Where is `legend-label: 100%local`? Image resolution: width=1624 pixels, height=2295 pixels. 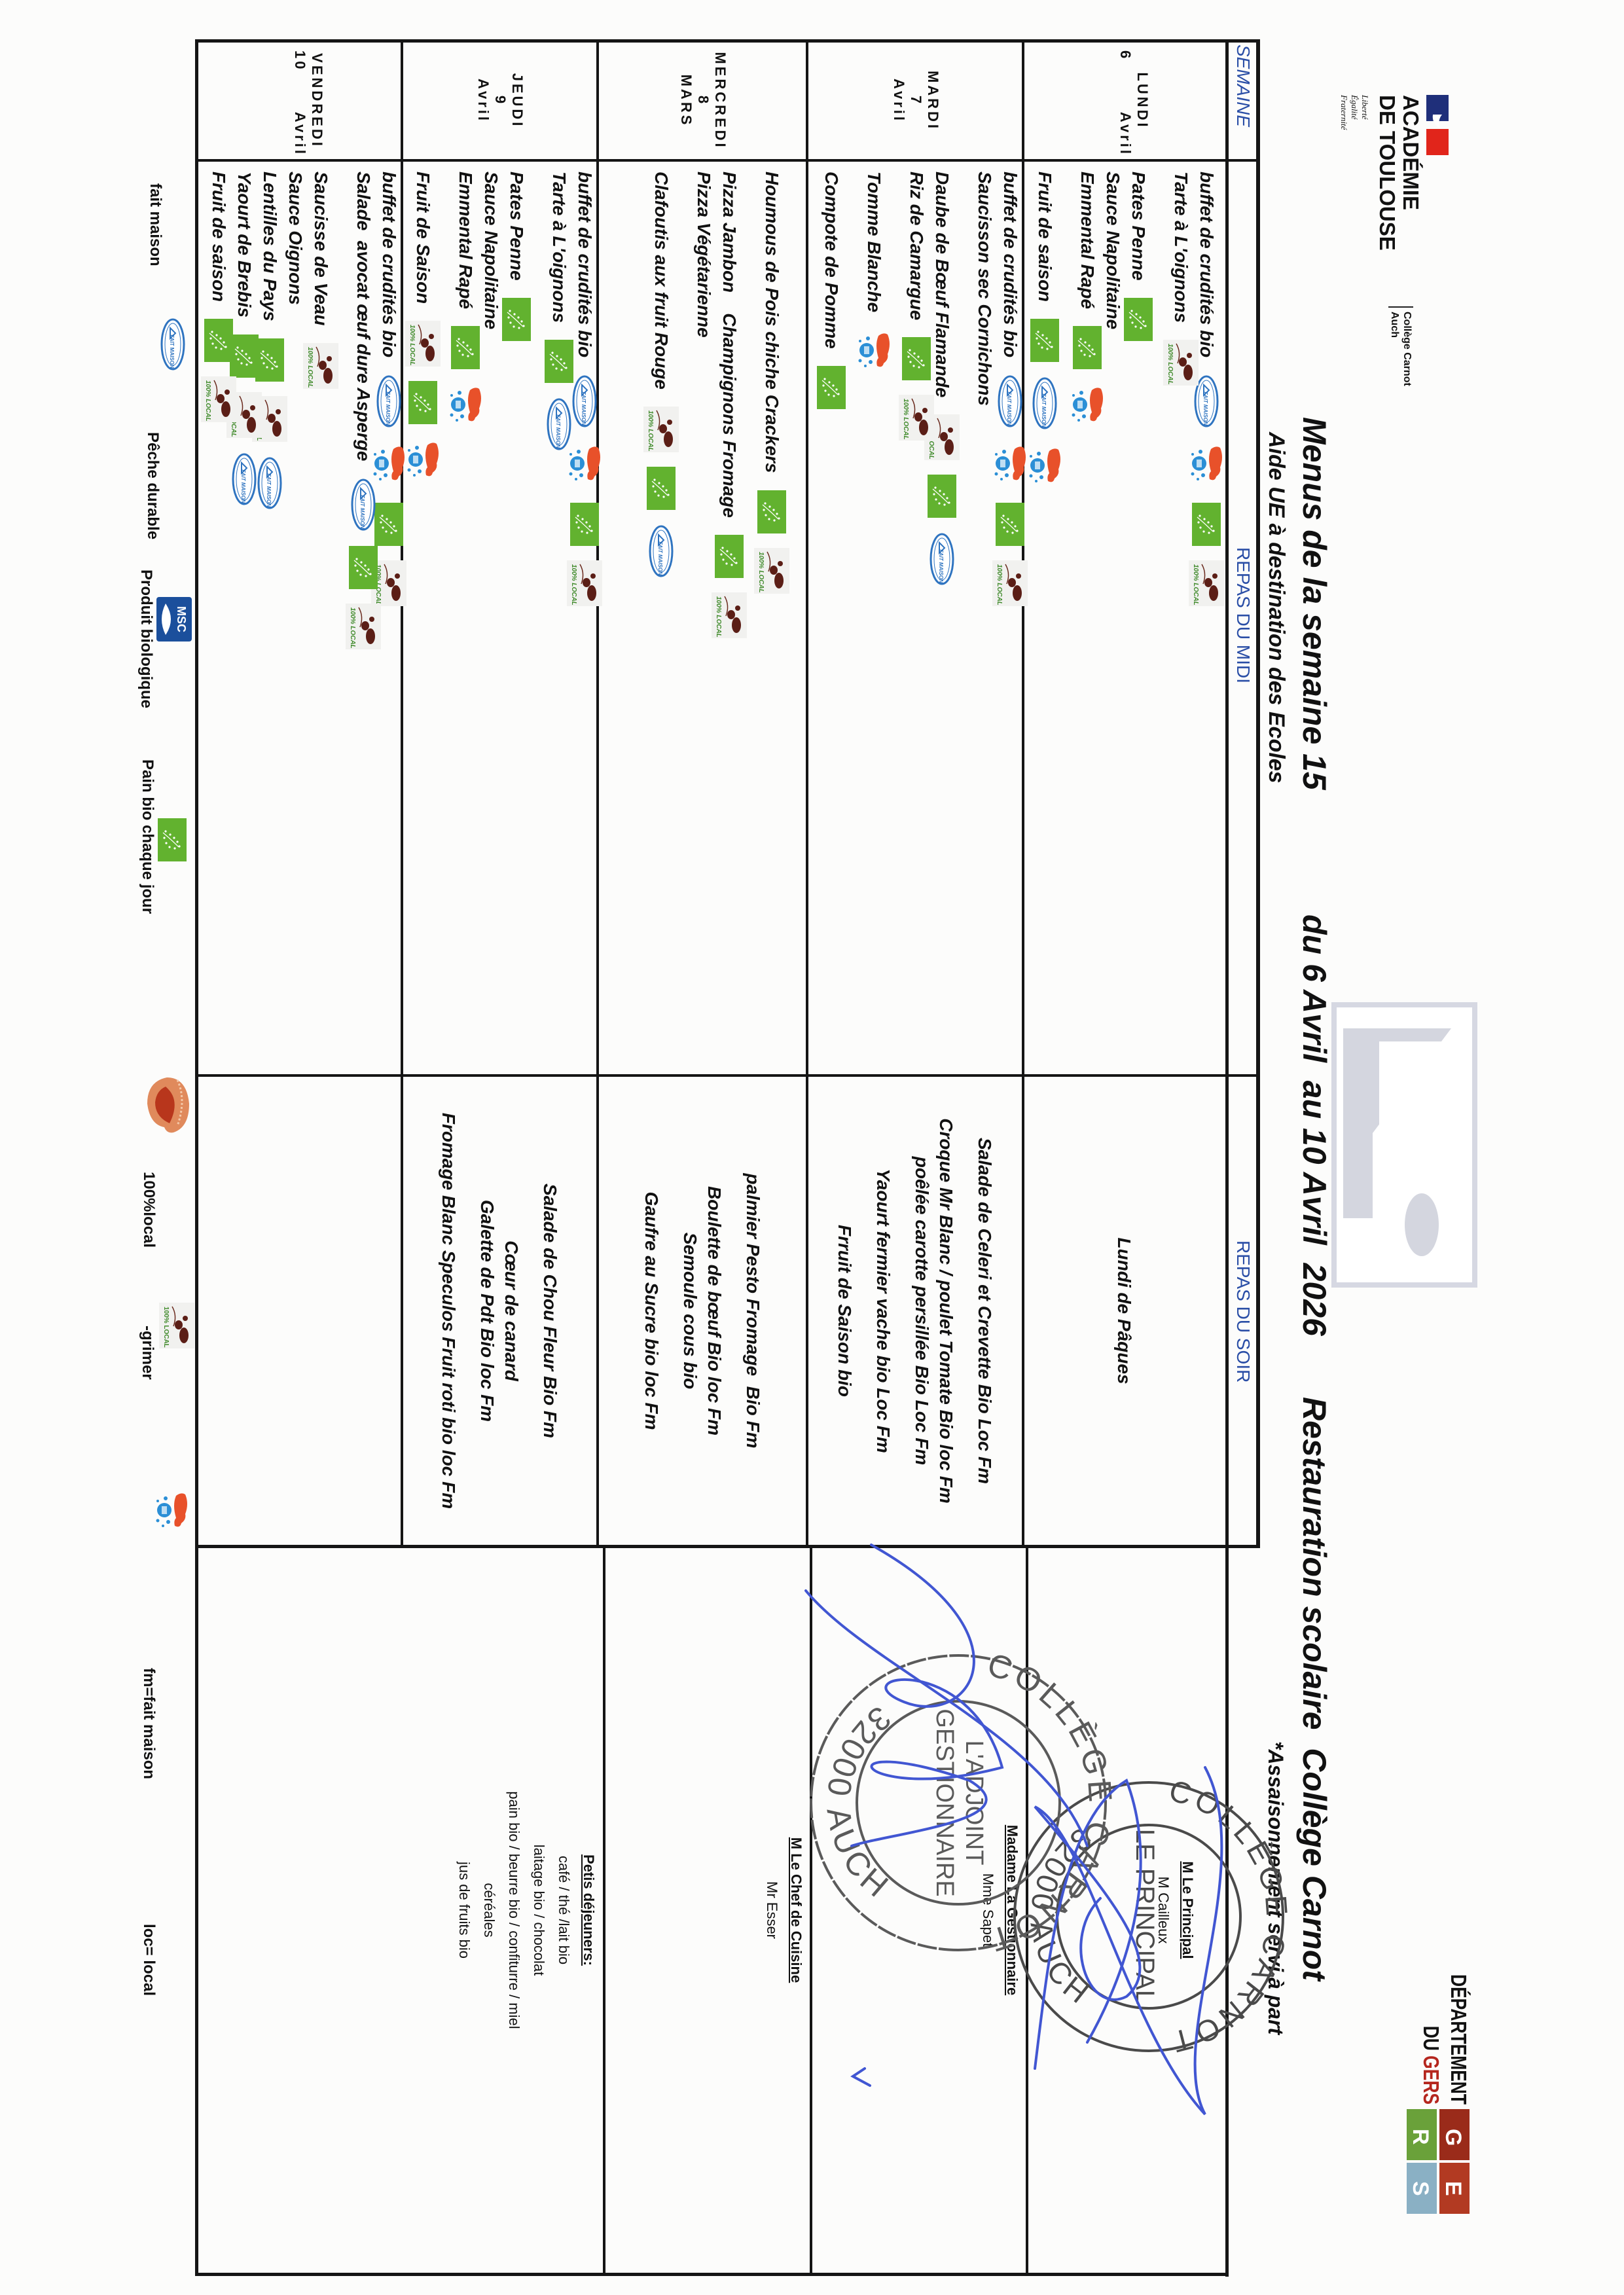 legend-label: 100%local is located at coordinates (149, 1210).